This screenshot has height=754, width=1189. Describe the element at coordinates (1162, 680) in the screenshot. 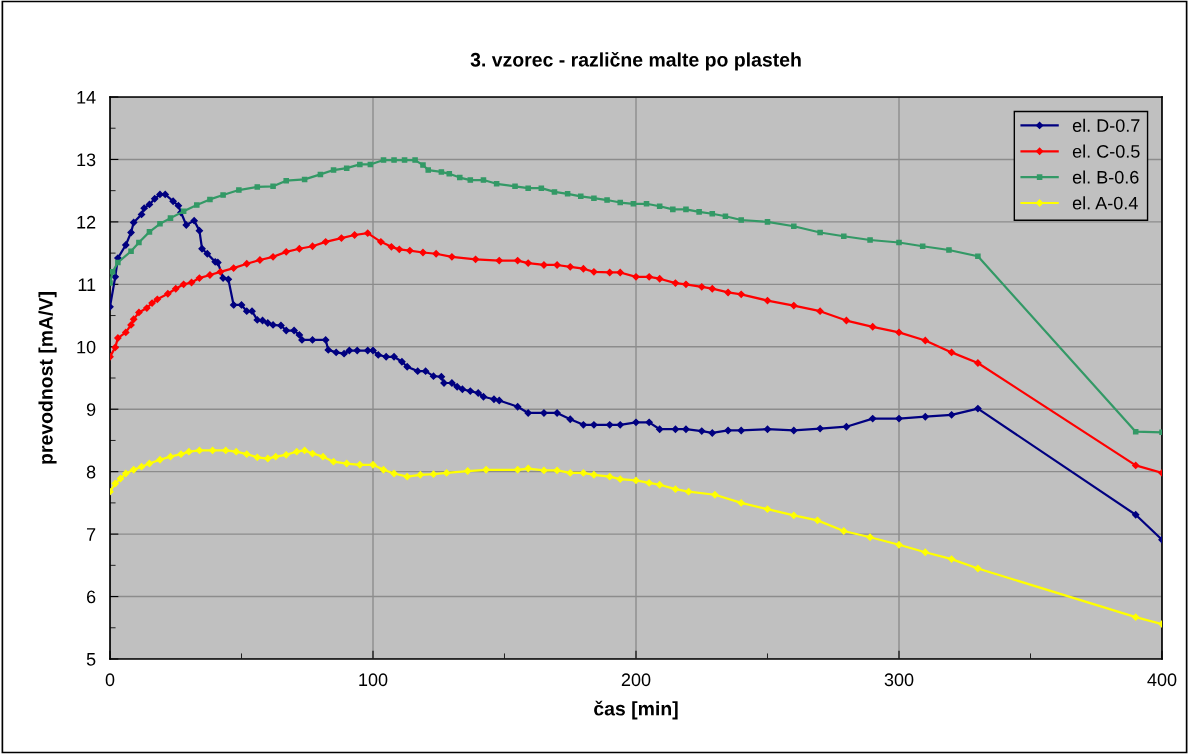

I see `x-tick-label: 400` at that location.